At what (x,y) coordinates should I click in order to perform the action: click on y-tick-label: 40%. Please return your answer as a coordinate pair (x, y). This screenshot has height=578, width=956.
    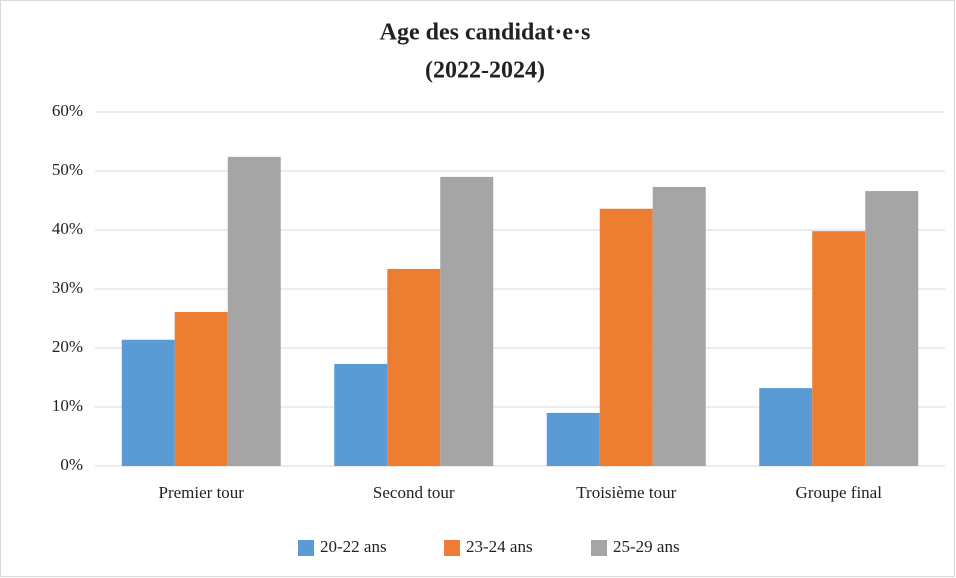
    Looking at the image, I should click on (67, 228).